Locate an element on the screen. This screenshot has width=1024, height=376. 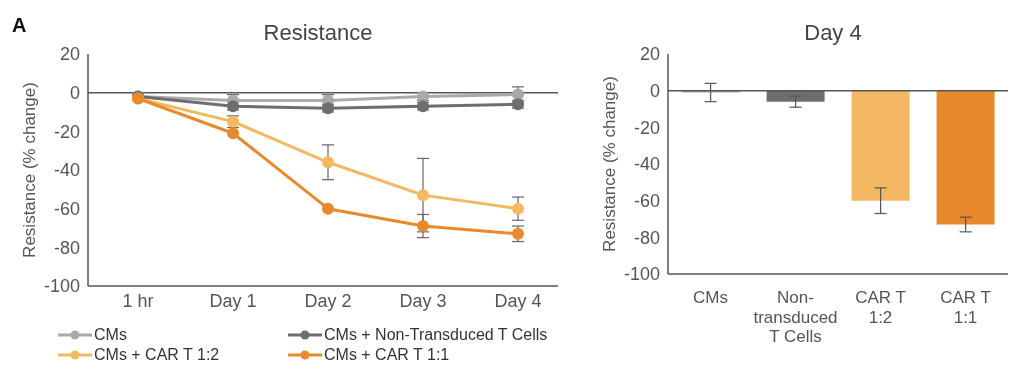
legend-label: CMs is located at coordinates (110, 335).